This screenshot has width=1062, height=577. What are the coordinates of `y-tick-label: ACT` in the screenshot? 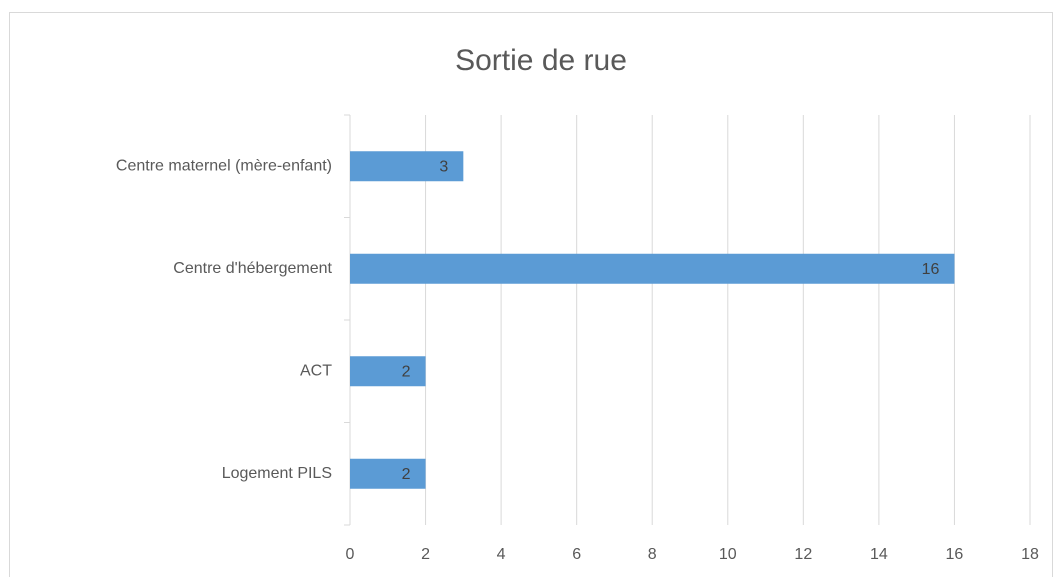 It's located at (316, 370).